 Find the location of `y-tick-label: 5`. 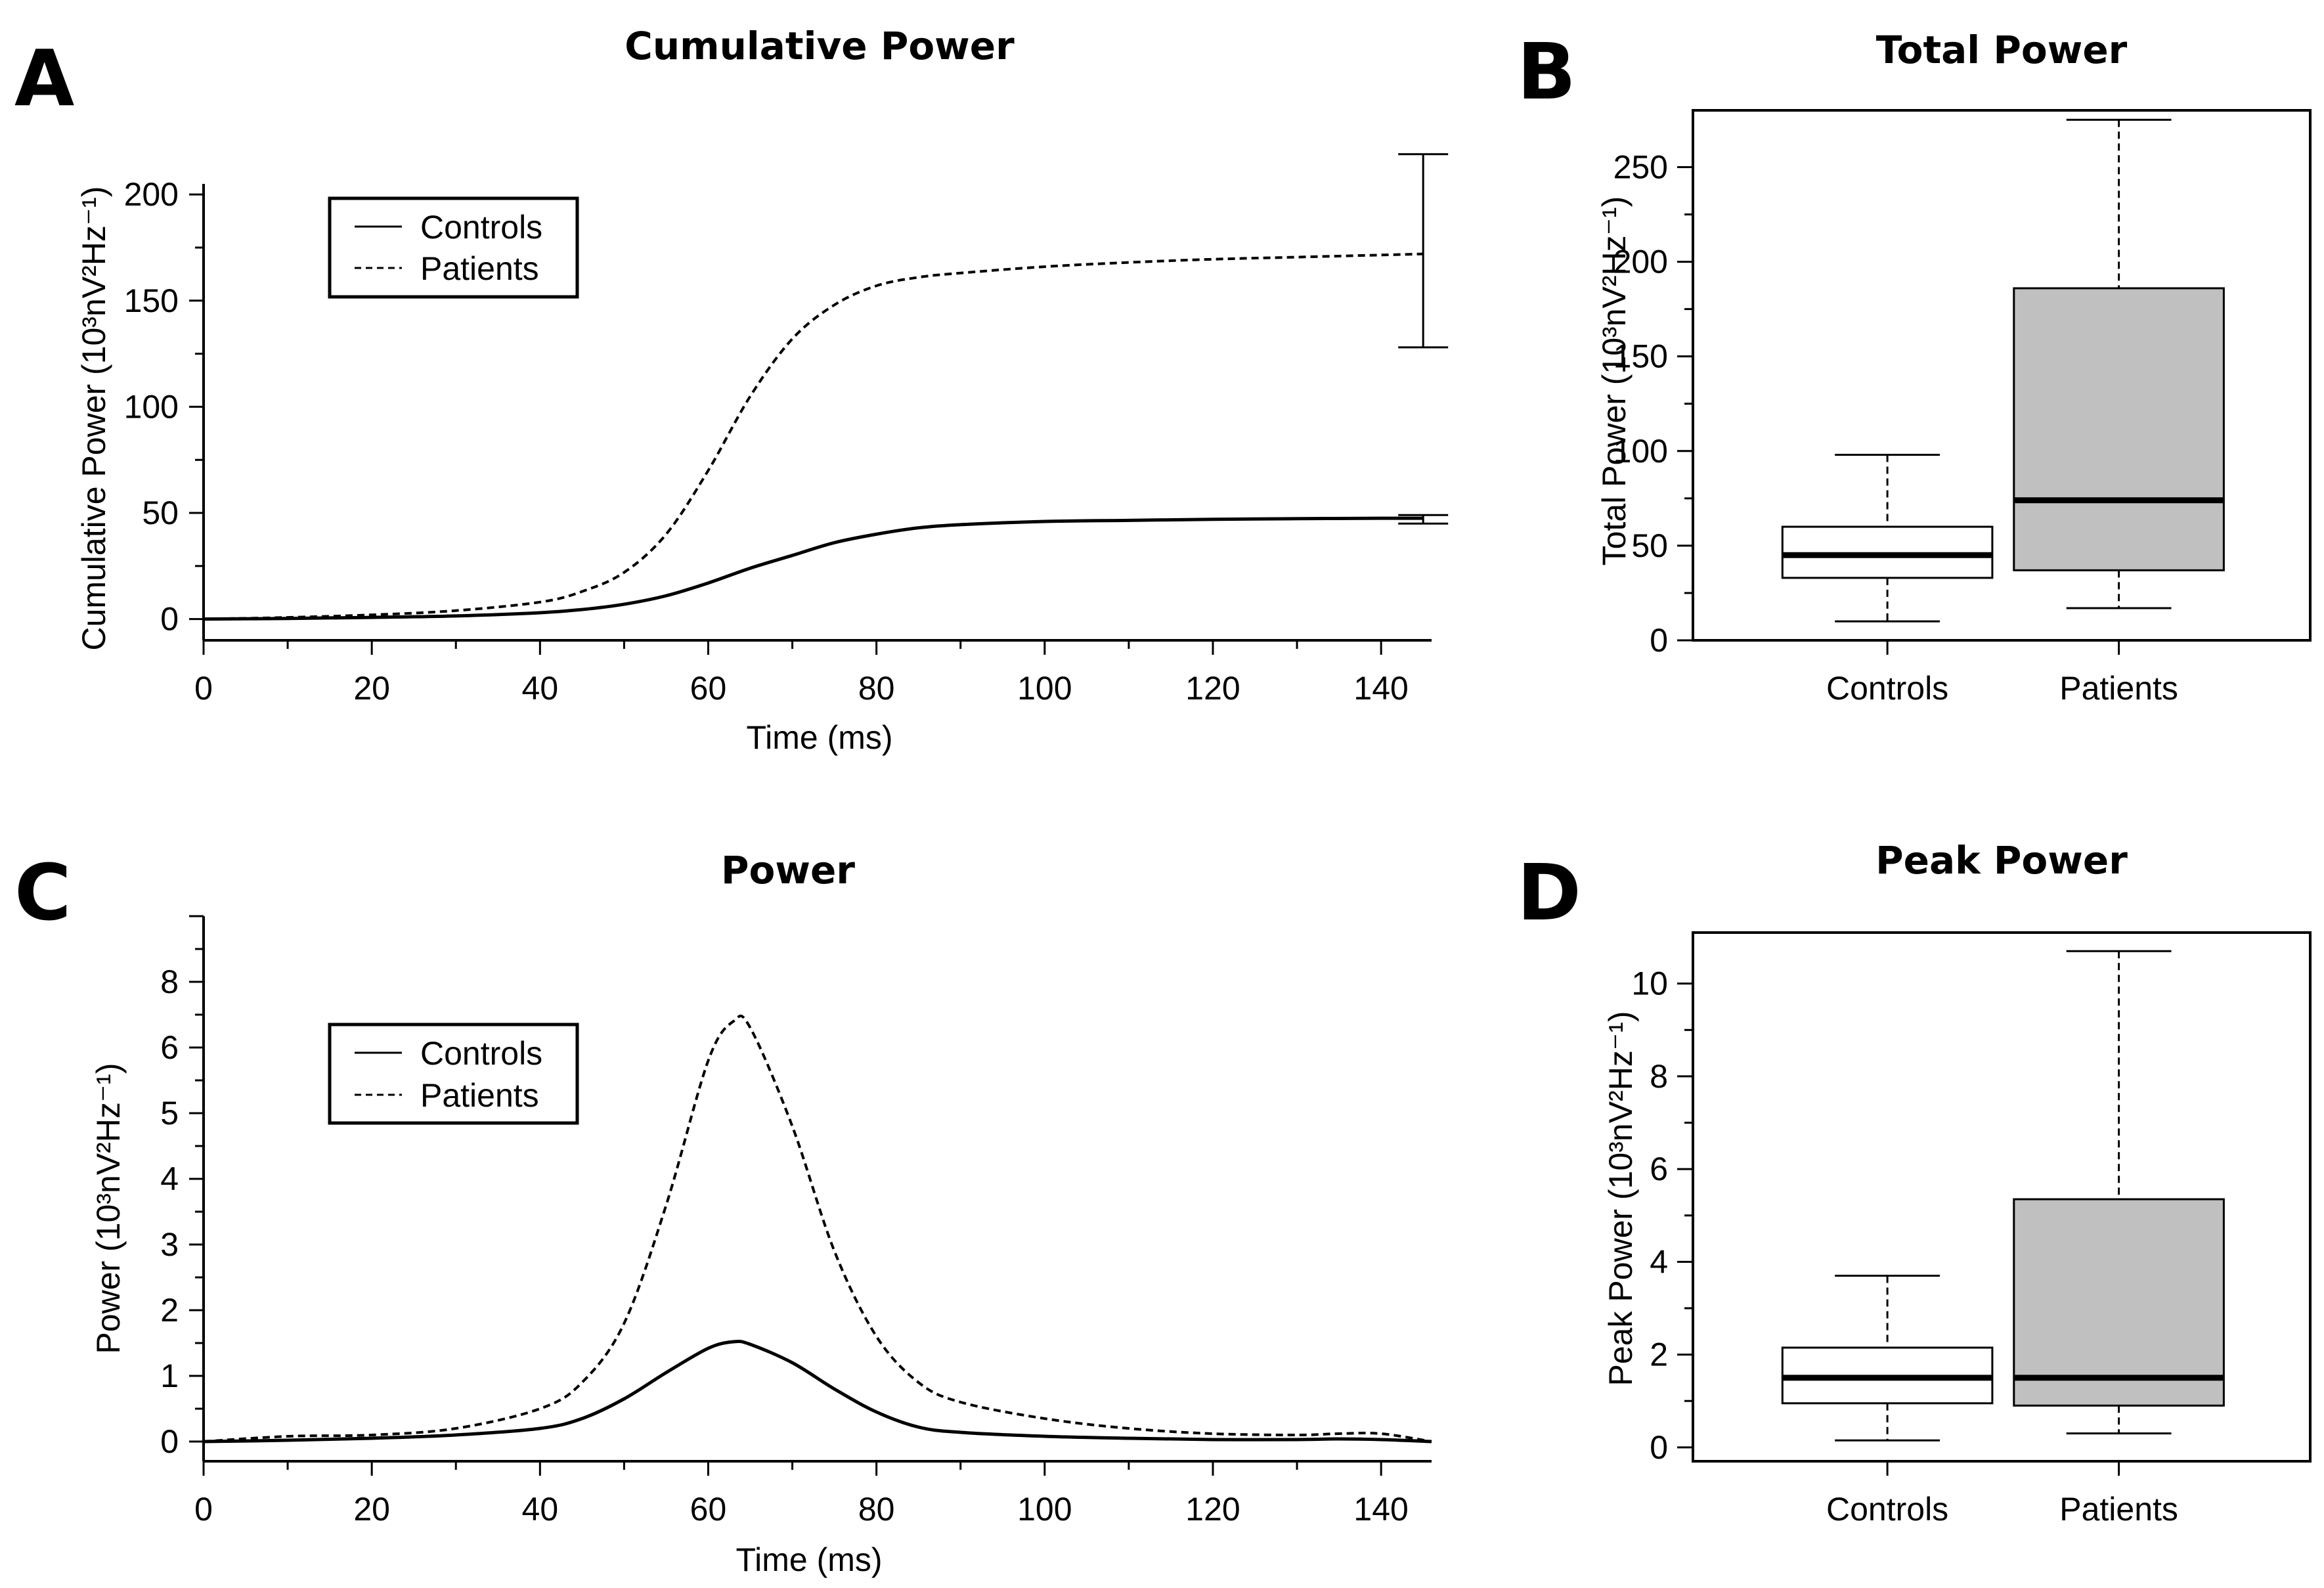

y-tick-label: 5 is located at coordinates (169, 1113).